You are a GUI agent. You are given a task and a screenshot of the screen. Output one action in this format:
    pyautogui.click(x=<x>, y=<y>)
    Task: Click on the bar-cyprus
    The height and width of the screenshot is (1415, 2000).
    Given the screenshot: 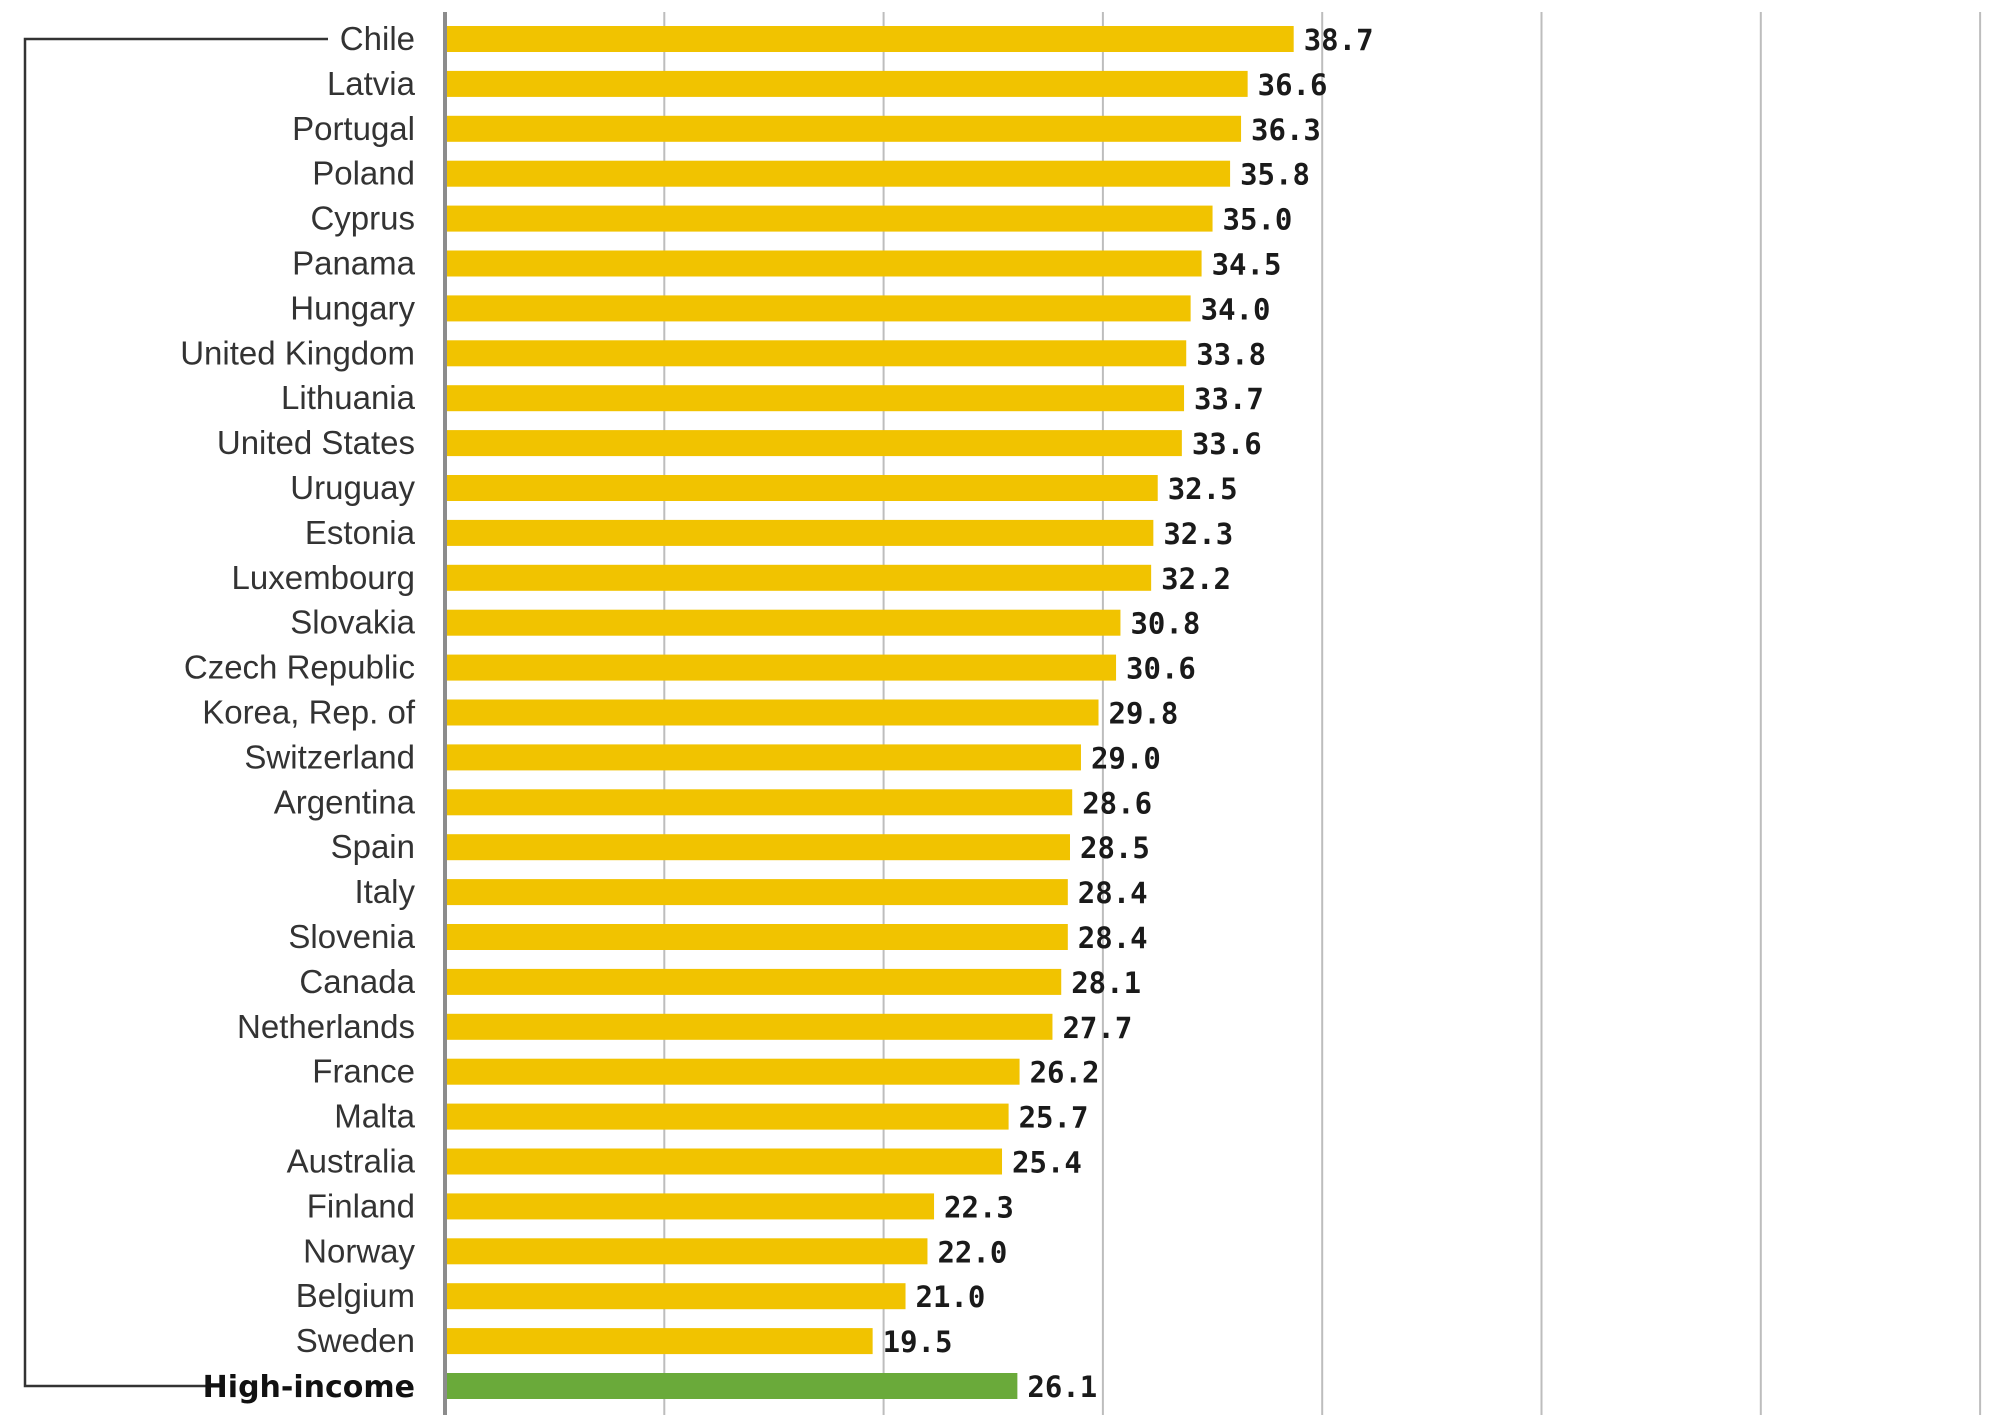 What is the action you would take?
    pyautogui.click(x=830, y=218)
    